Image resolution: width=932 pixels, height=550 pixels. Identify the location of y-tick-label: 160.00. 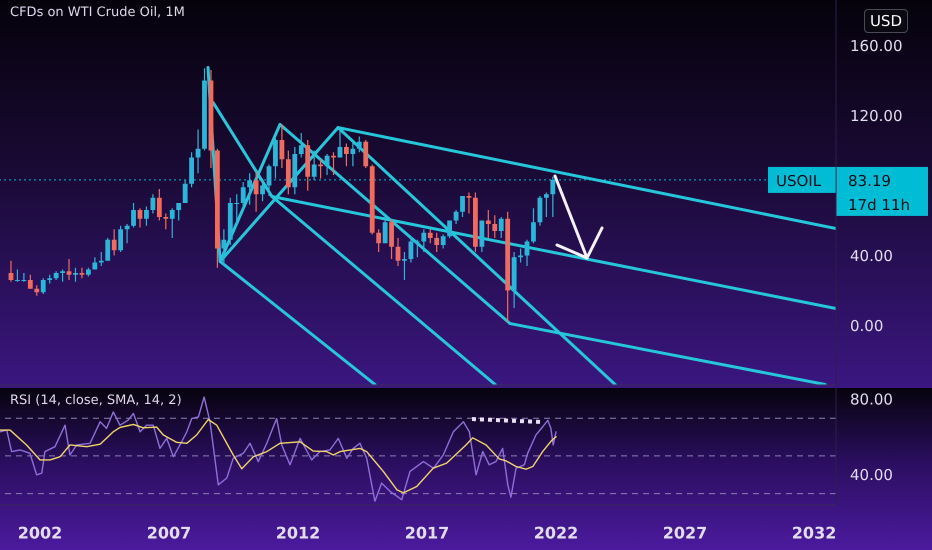
(876, 45).